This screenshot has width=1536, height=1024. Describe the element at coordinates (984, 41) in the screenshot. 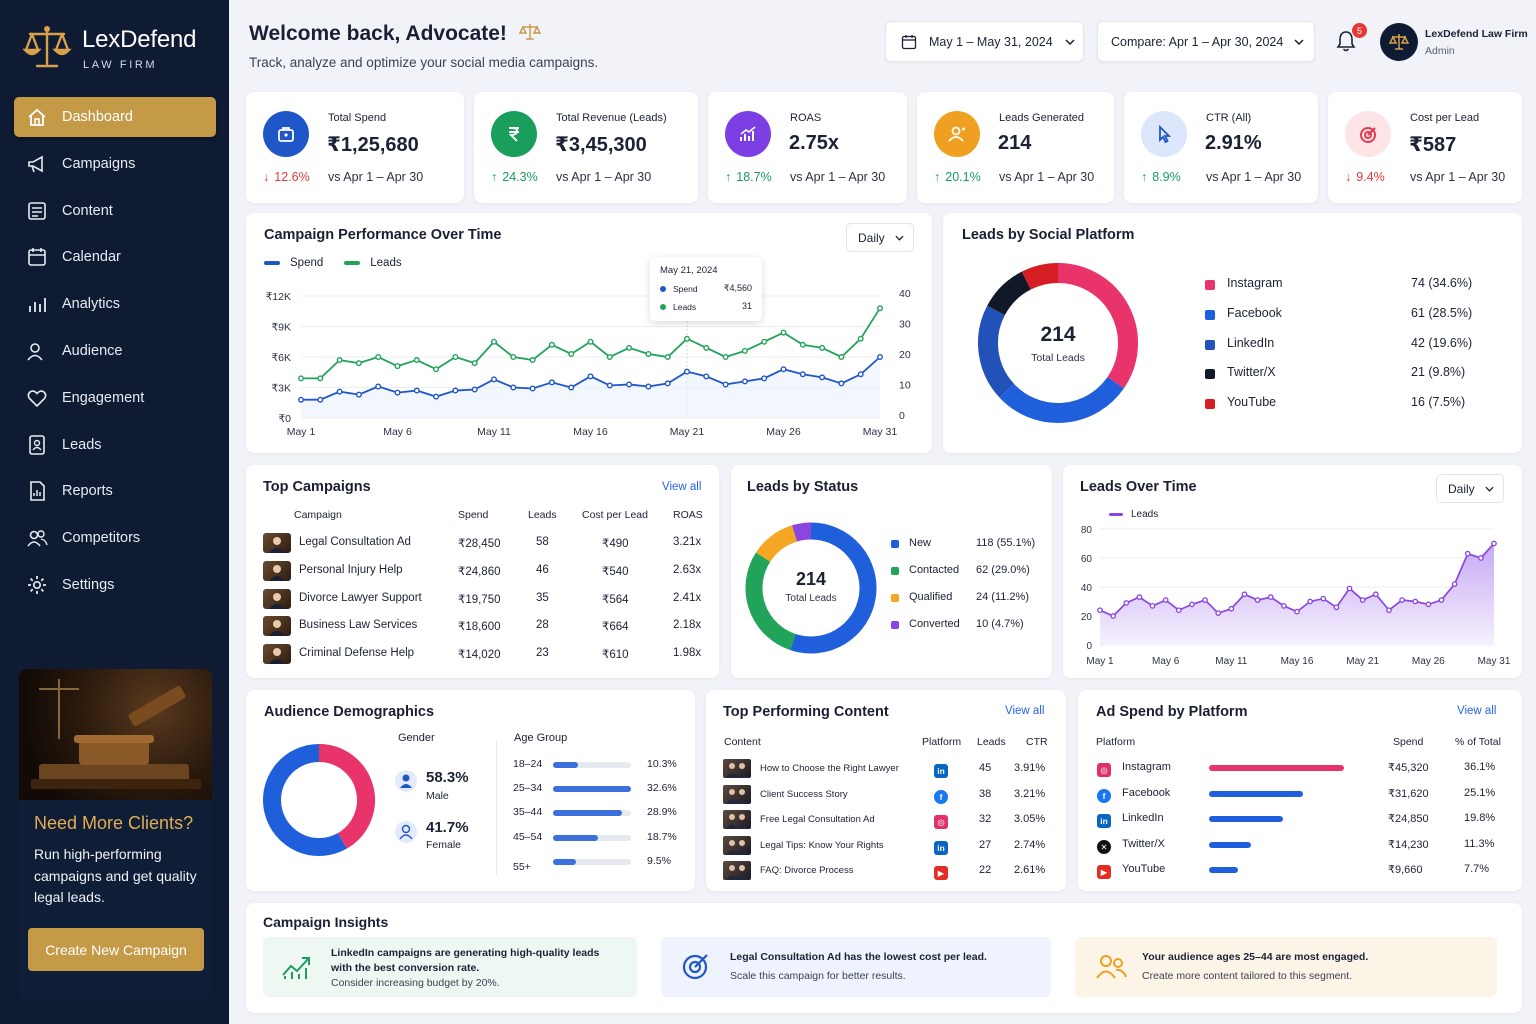

I see `date-range-picker: May 1 – May 31, 2024` at that location.